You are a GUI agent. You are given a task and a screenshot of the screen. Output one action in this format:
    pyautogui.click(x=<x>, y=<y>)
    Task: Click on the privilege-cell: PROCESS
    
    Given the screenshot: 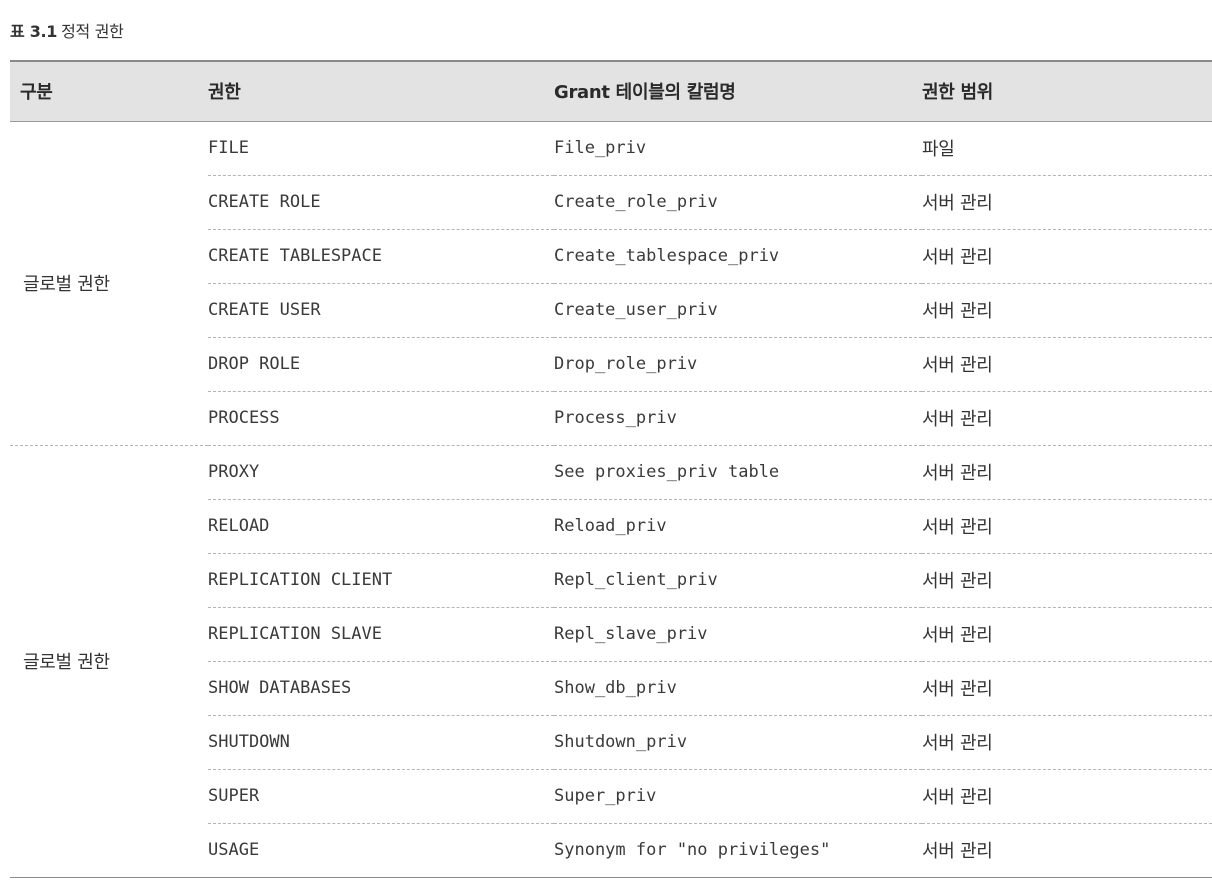 What is the action you would take?
    pyautogui.click(x=381, y=418)
    